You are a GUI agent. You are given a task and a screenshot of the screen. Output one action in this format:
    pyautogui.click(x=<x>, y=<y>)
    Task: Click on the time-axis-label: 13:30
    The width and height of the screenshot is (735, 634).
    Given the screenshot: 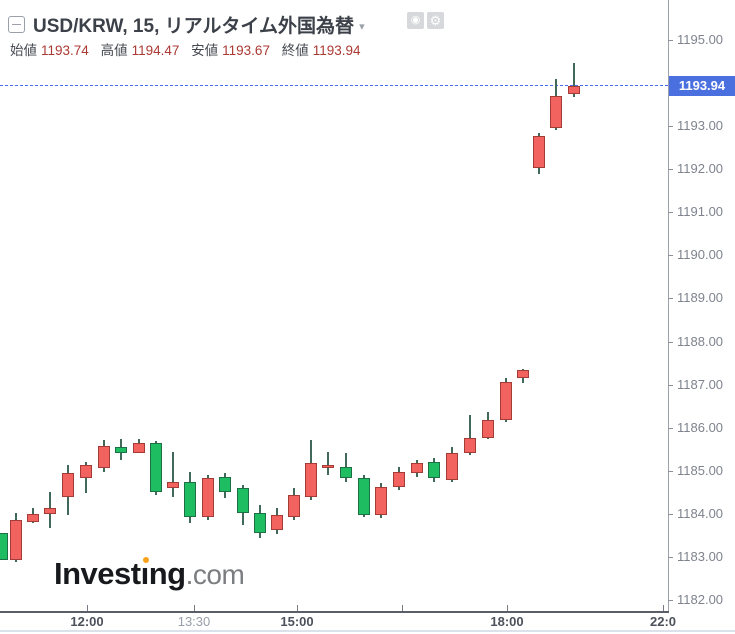 What is the action you would take?
    pyautogui.click(x=194, y=621)
    